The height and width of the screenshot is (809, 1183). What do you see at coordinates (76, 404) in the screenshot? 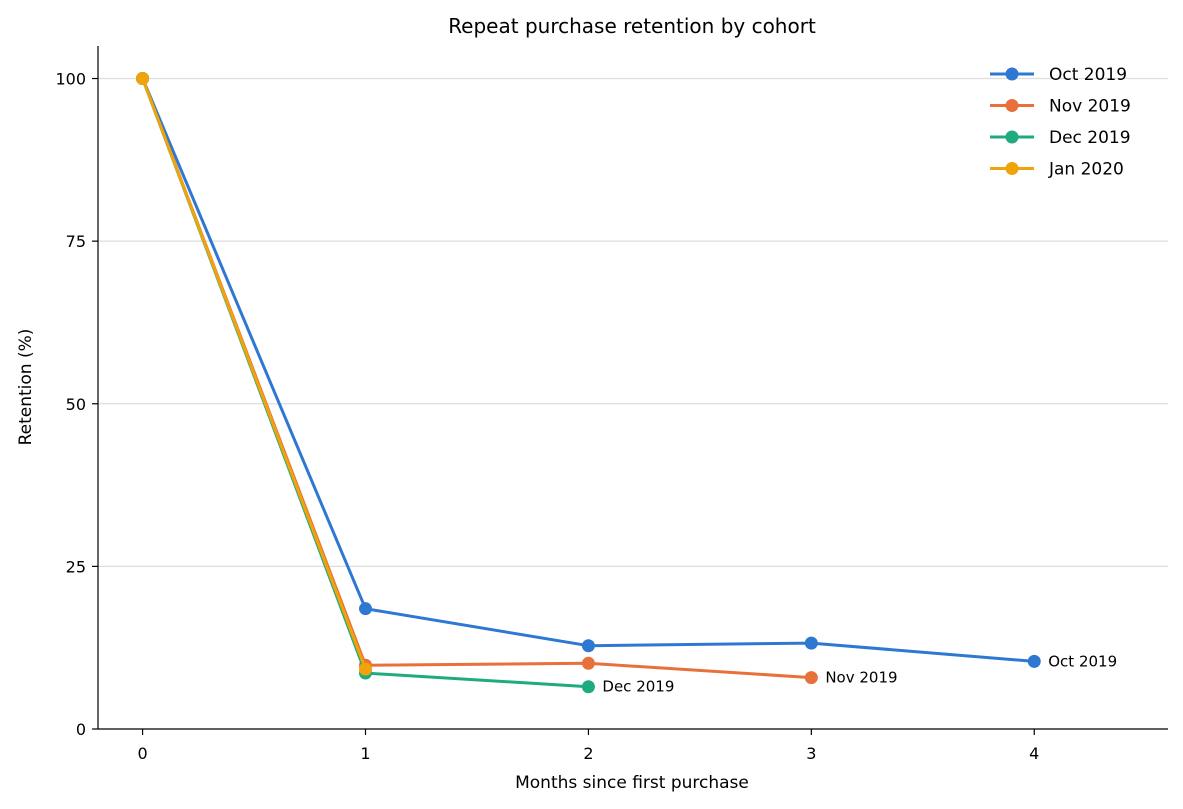
I see `y-tick-label: 50` at bounding box center [76, 404].